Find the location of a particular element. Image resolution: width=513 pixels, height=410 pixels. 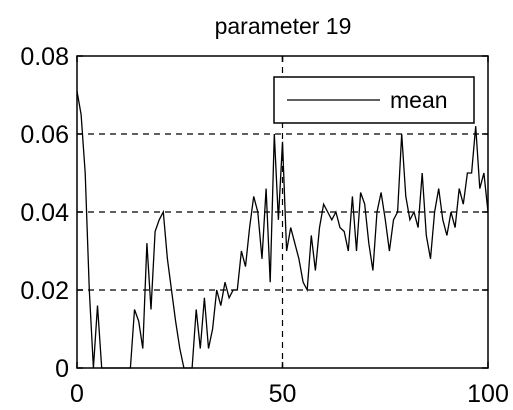

y-tick-label-2: 0.04 is located at coordinates (44, 213).